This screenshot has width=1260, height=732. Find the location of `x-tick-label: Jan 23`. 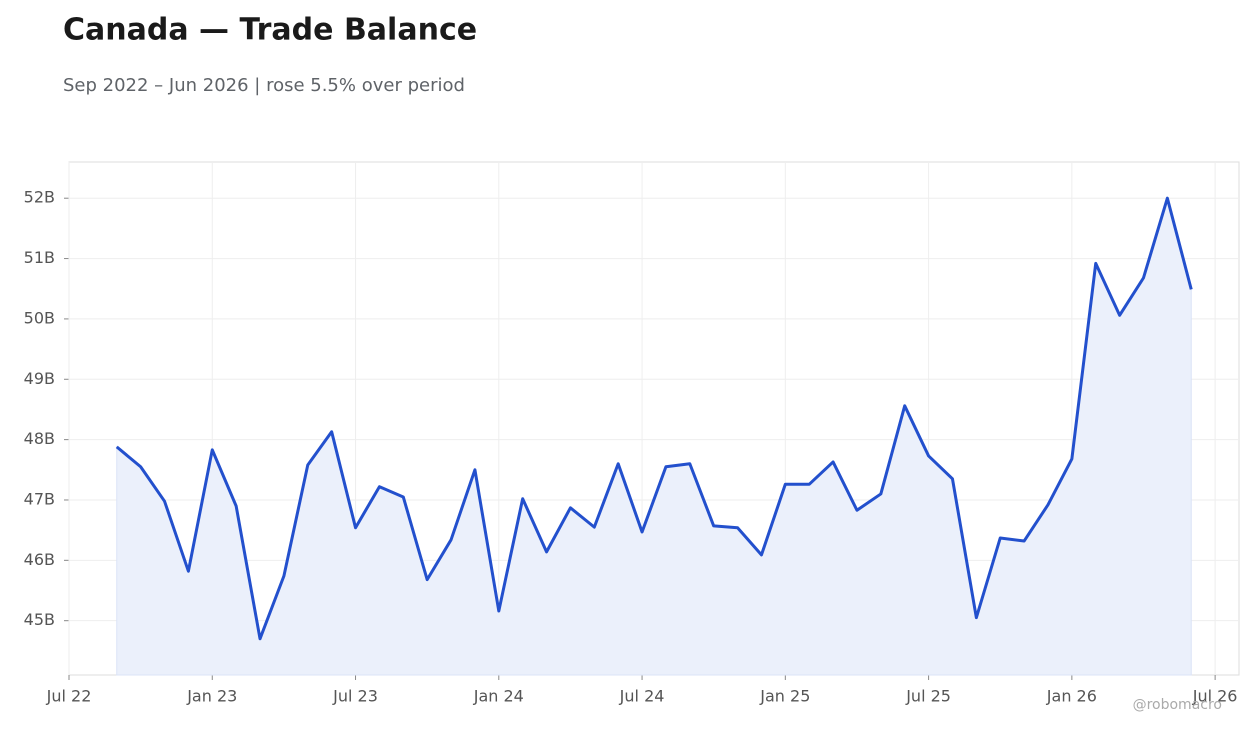

x-tick-label: Jan 23 is located at coordinates (211, 696).